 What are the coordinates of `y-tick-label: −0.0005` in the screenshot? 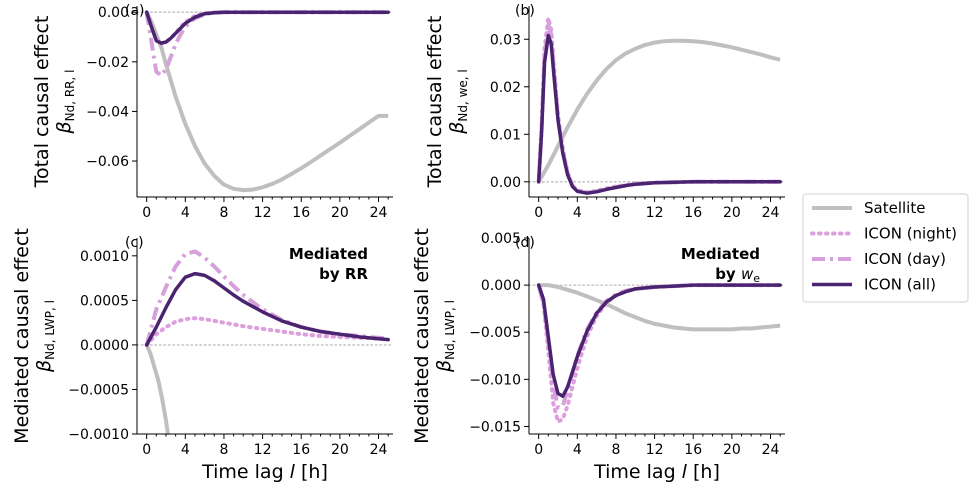 It's located at (98, 390).